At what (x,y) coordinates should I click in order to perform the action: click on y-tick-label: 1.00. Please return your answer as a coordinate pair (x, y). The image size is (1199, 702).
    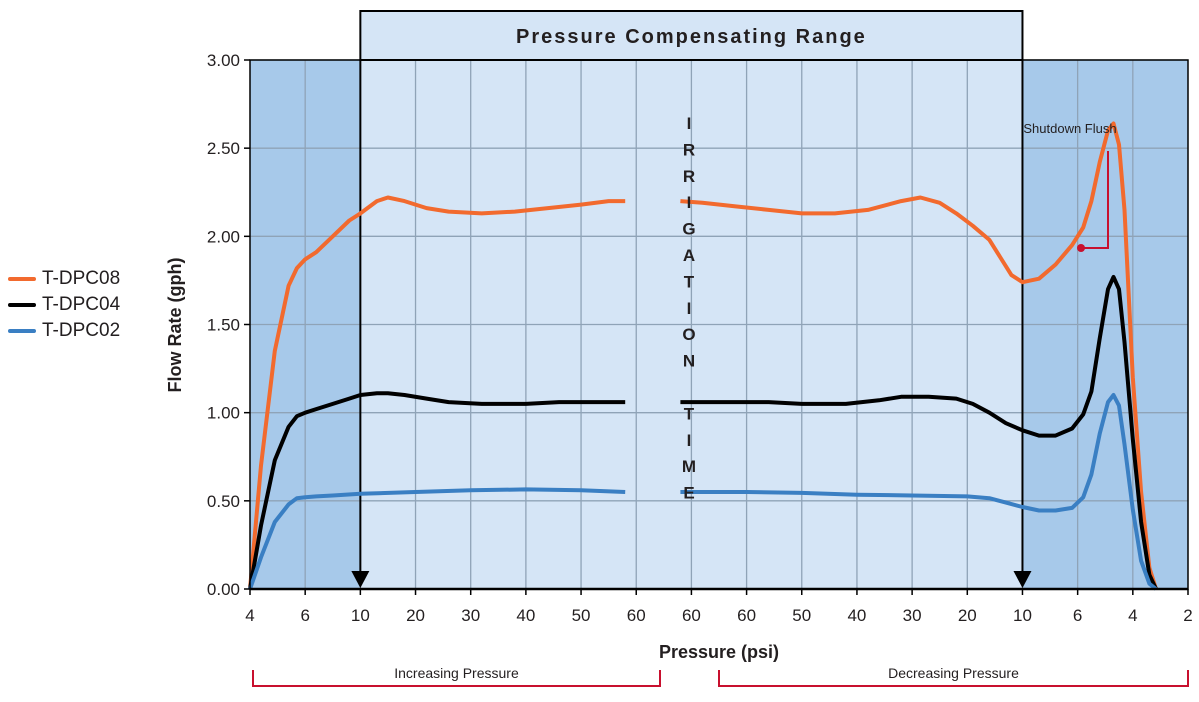
    Looking at the image, I should click on (223, 413).